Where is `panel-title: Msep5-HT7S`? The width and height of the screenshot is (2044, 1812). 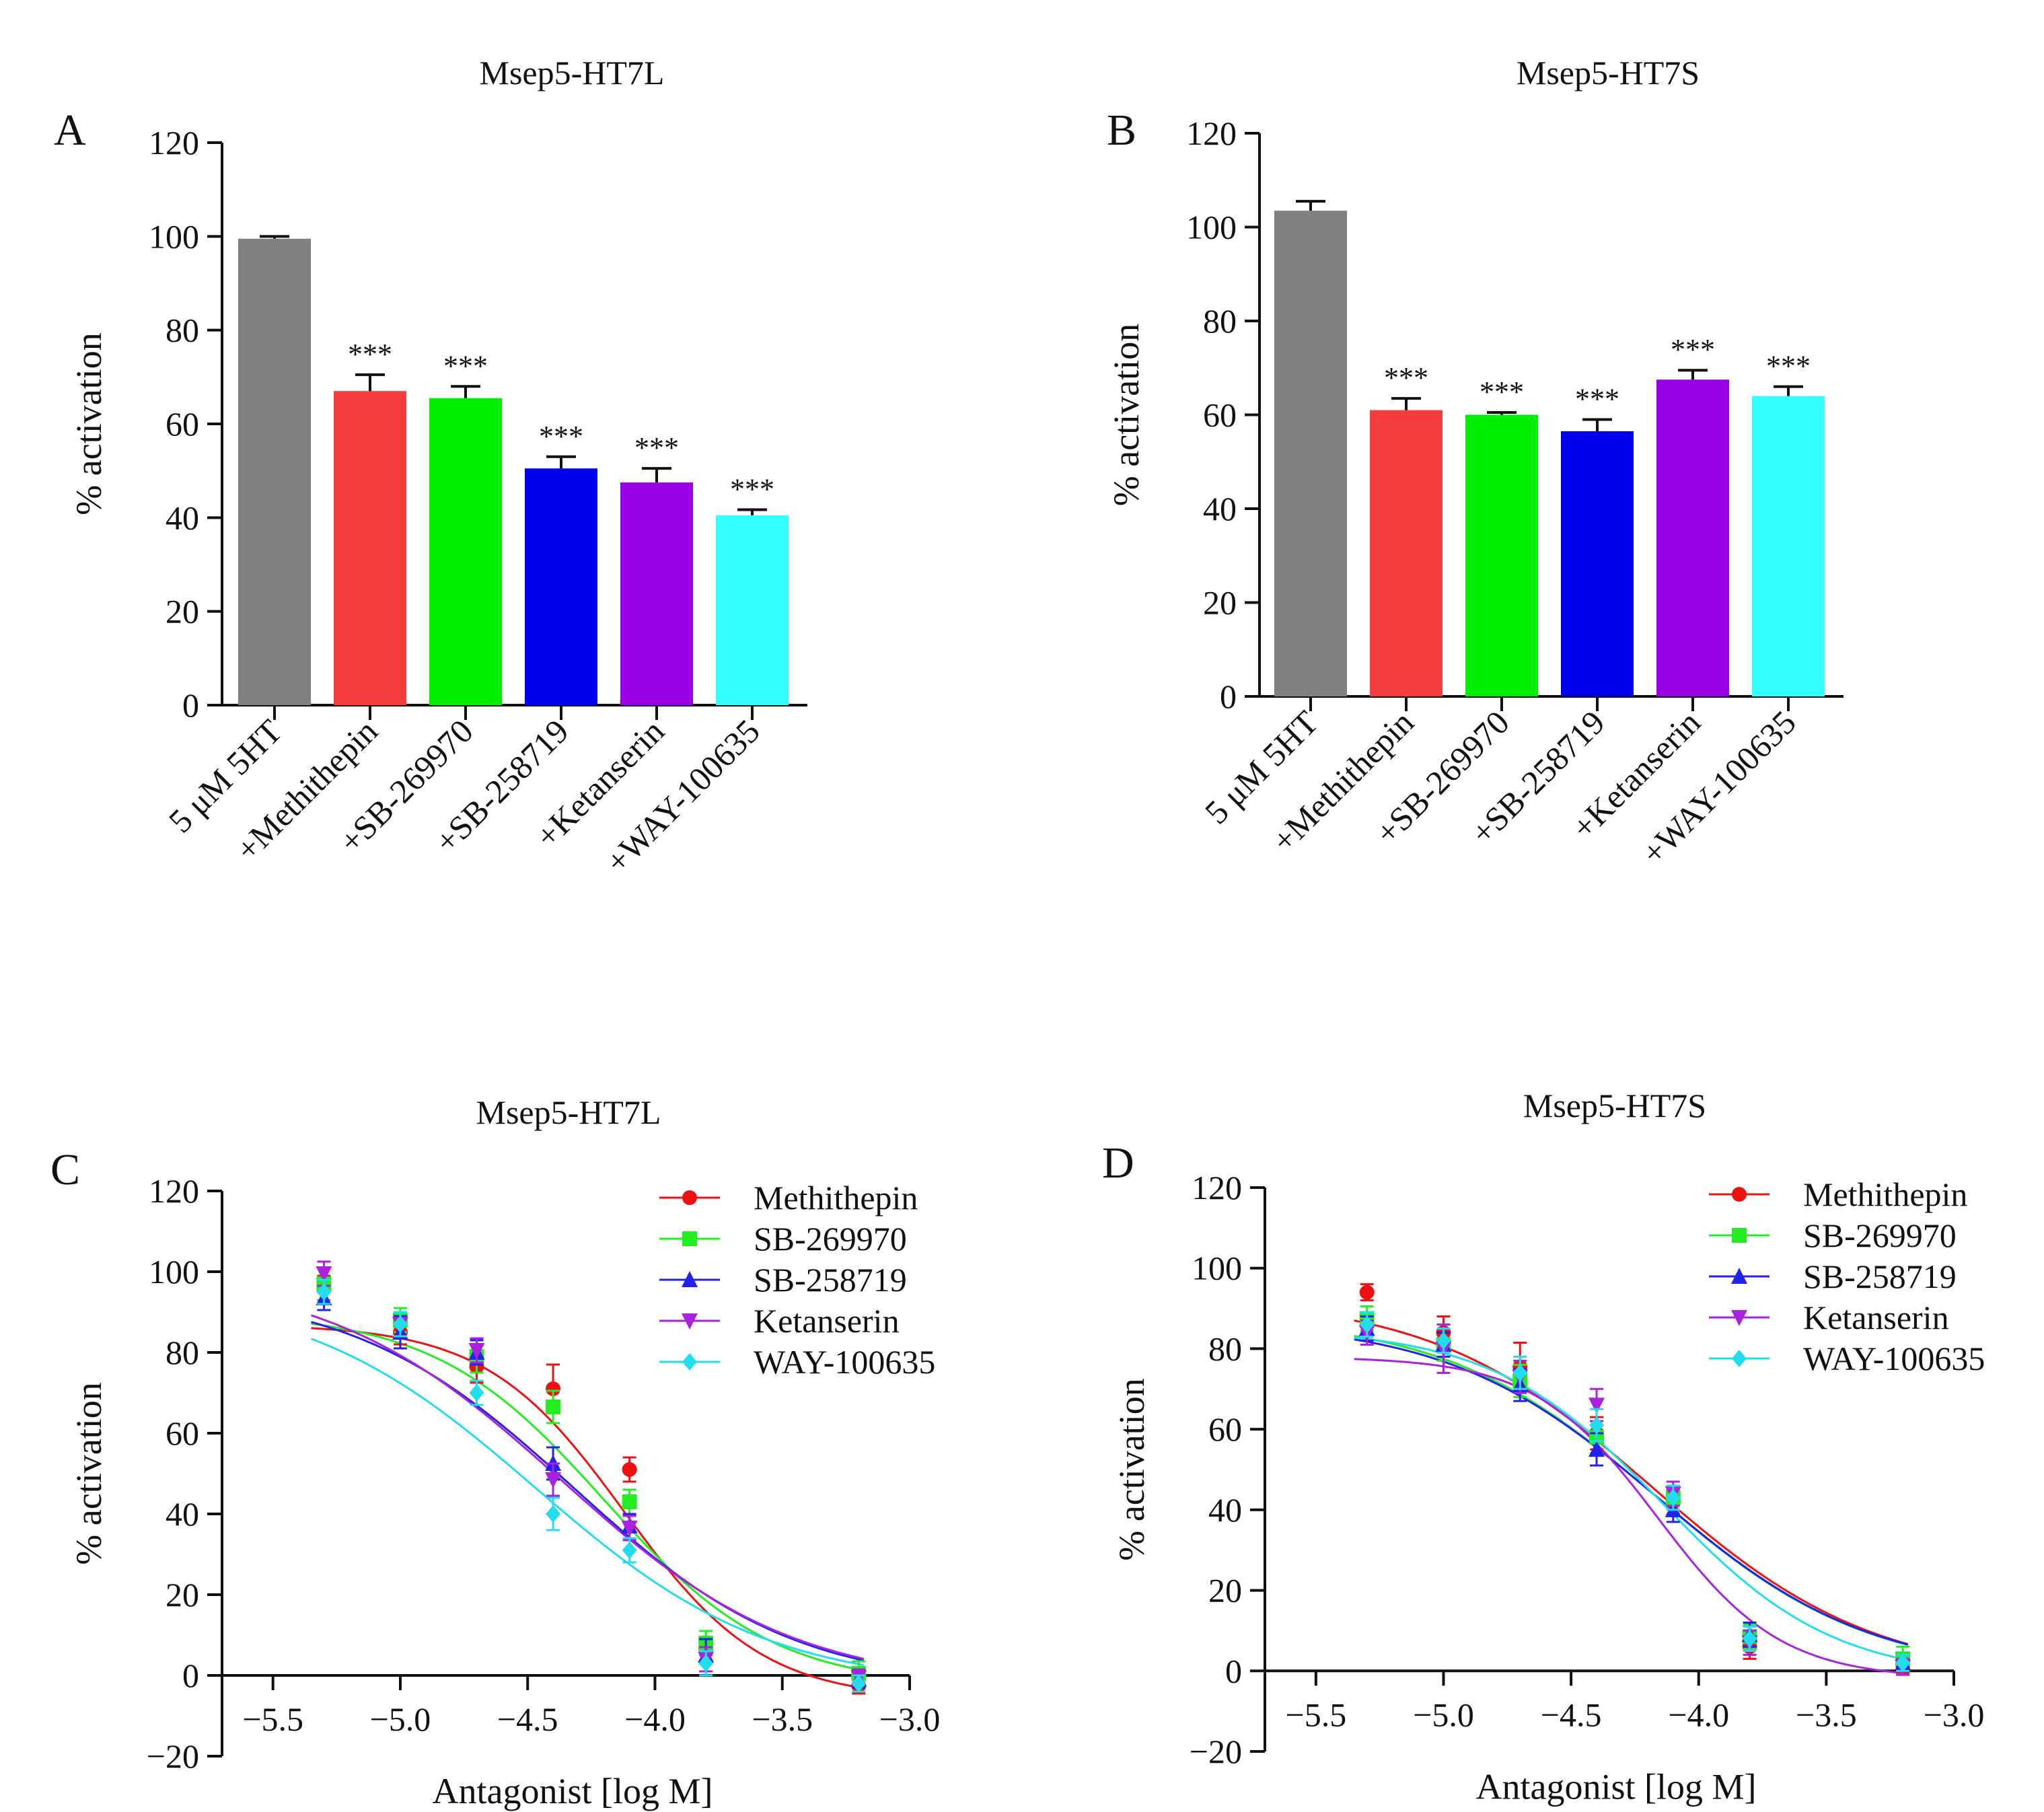
panel-title: Msep5-HT7S is located at coordinates (1608, 73).